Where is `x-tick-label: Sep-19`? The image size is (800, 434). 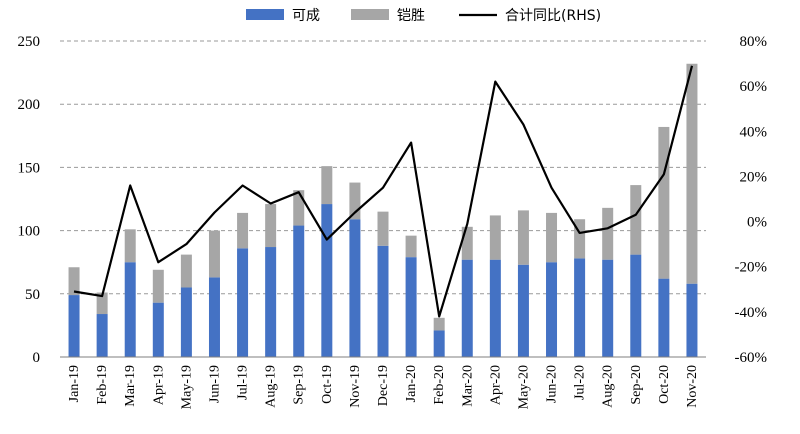
x-tick-label: Sep-19 is located at coordinates (299, 385).